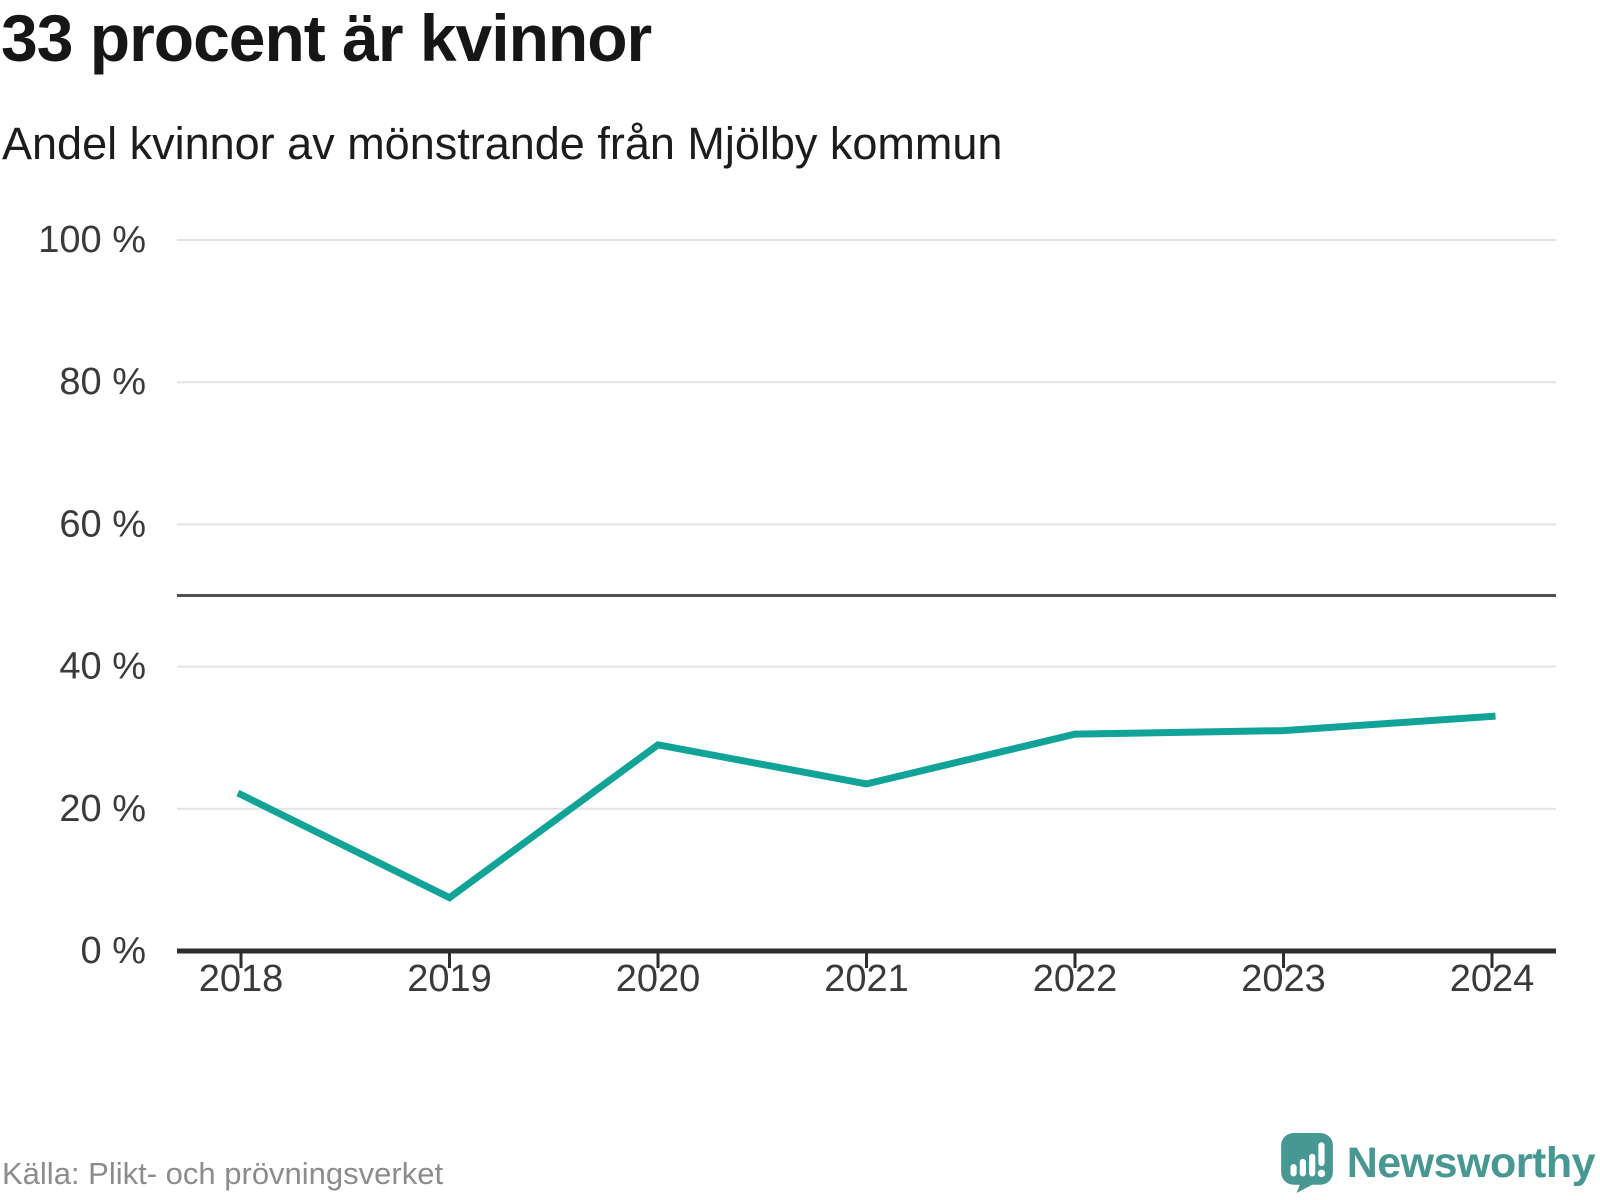  What do you see at coordinates (102, 382) in the screenshot?
I see `svg-text: 80 %` at bounding box center [102, 382].